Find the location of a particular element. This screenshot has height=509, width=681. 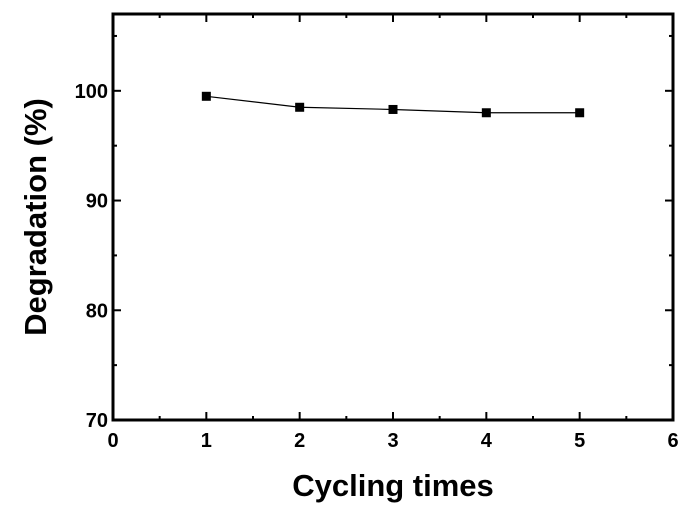

x-tick-label: 6 is located at coordinates (672, 441).